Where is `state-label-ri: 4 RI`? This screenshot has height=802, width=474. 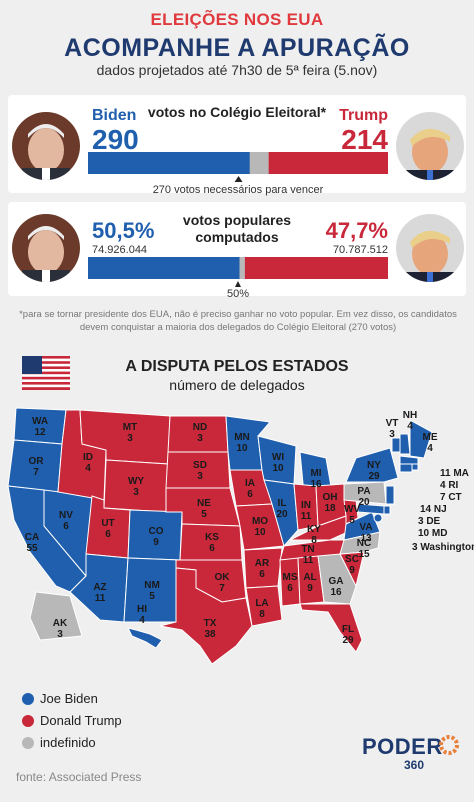
state-label-ri: 4 RI is located at coordinates (449, 485).